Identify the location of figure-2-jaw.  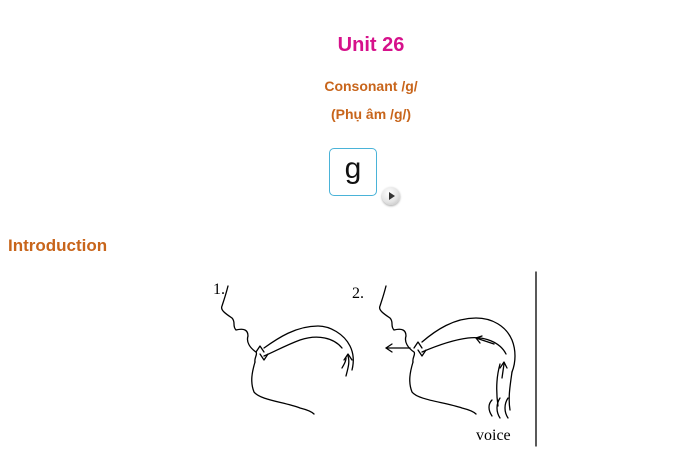
(443, 388).